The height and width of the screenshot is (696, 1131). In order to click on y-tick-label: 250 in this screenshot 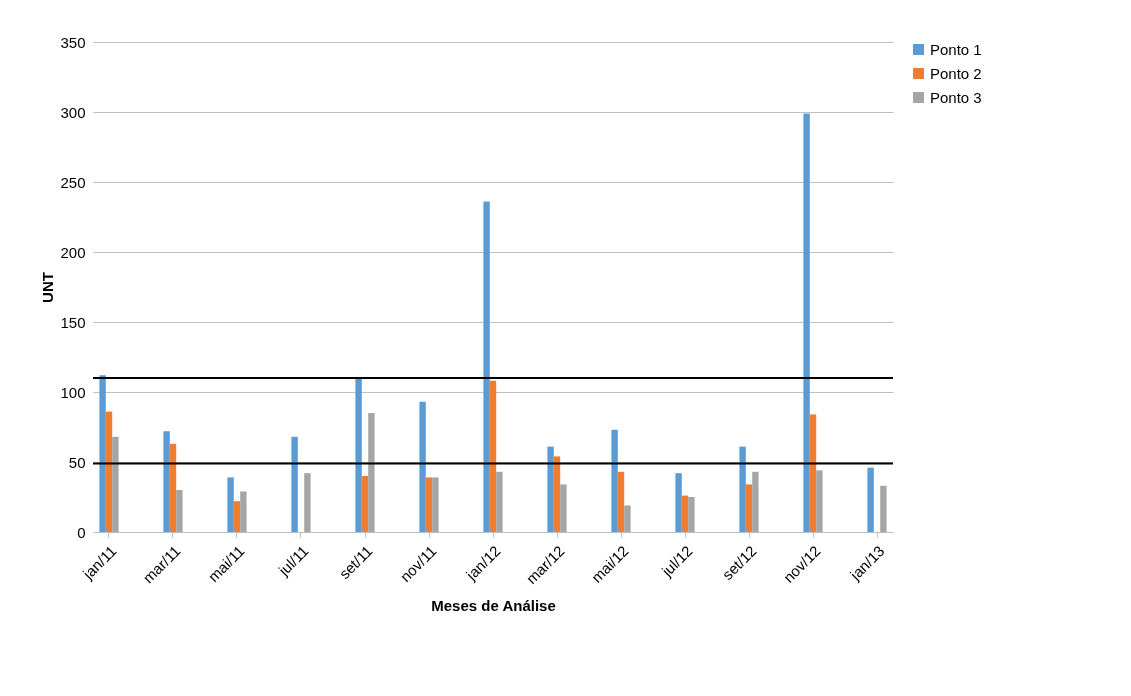, I will do `click(73, 182)`.